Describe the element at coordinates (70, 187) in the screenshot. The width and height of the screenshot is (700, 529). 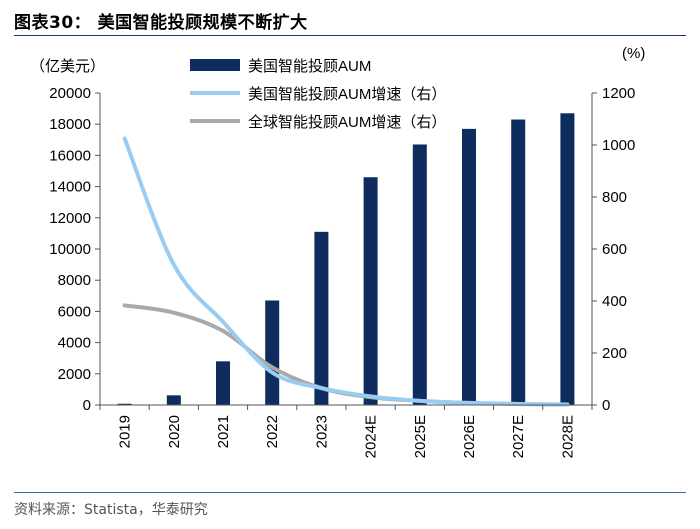
I see `left-tick-label: 14000` at that location.